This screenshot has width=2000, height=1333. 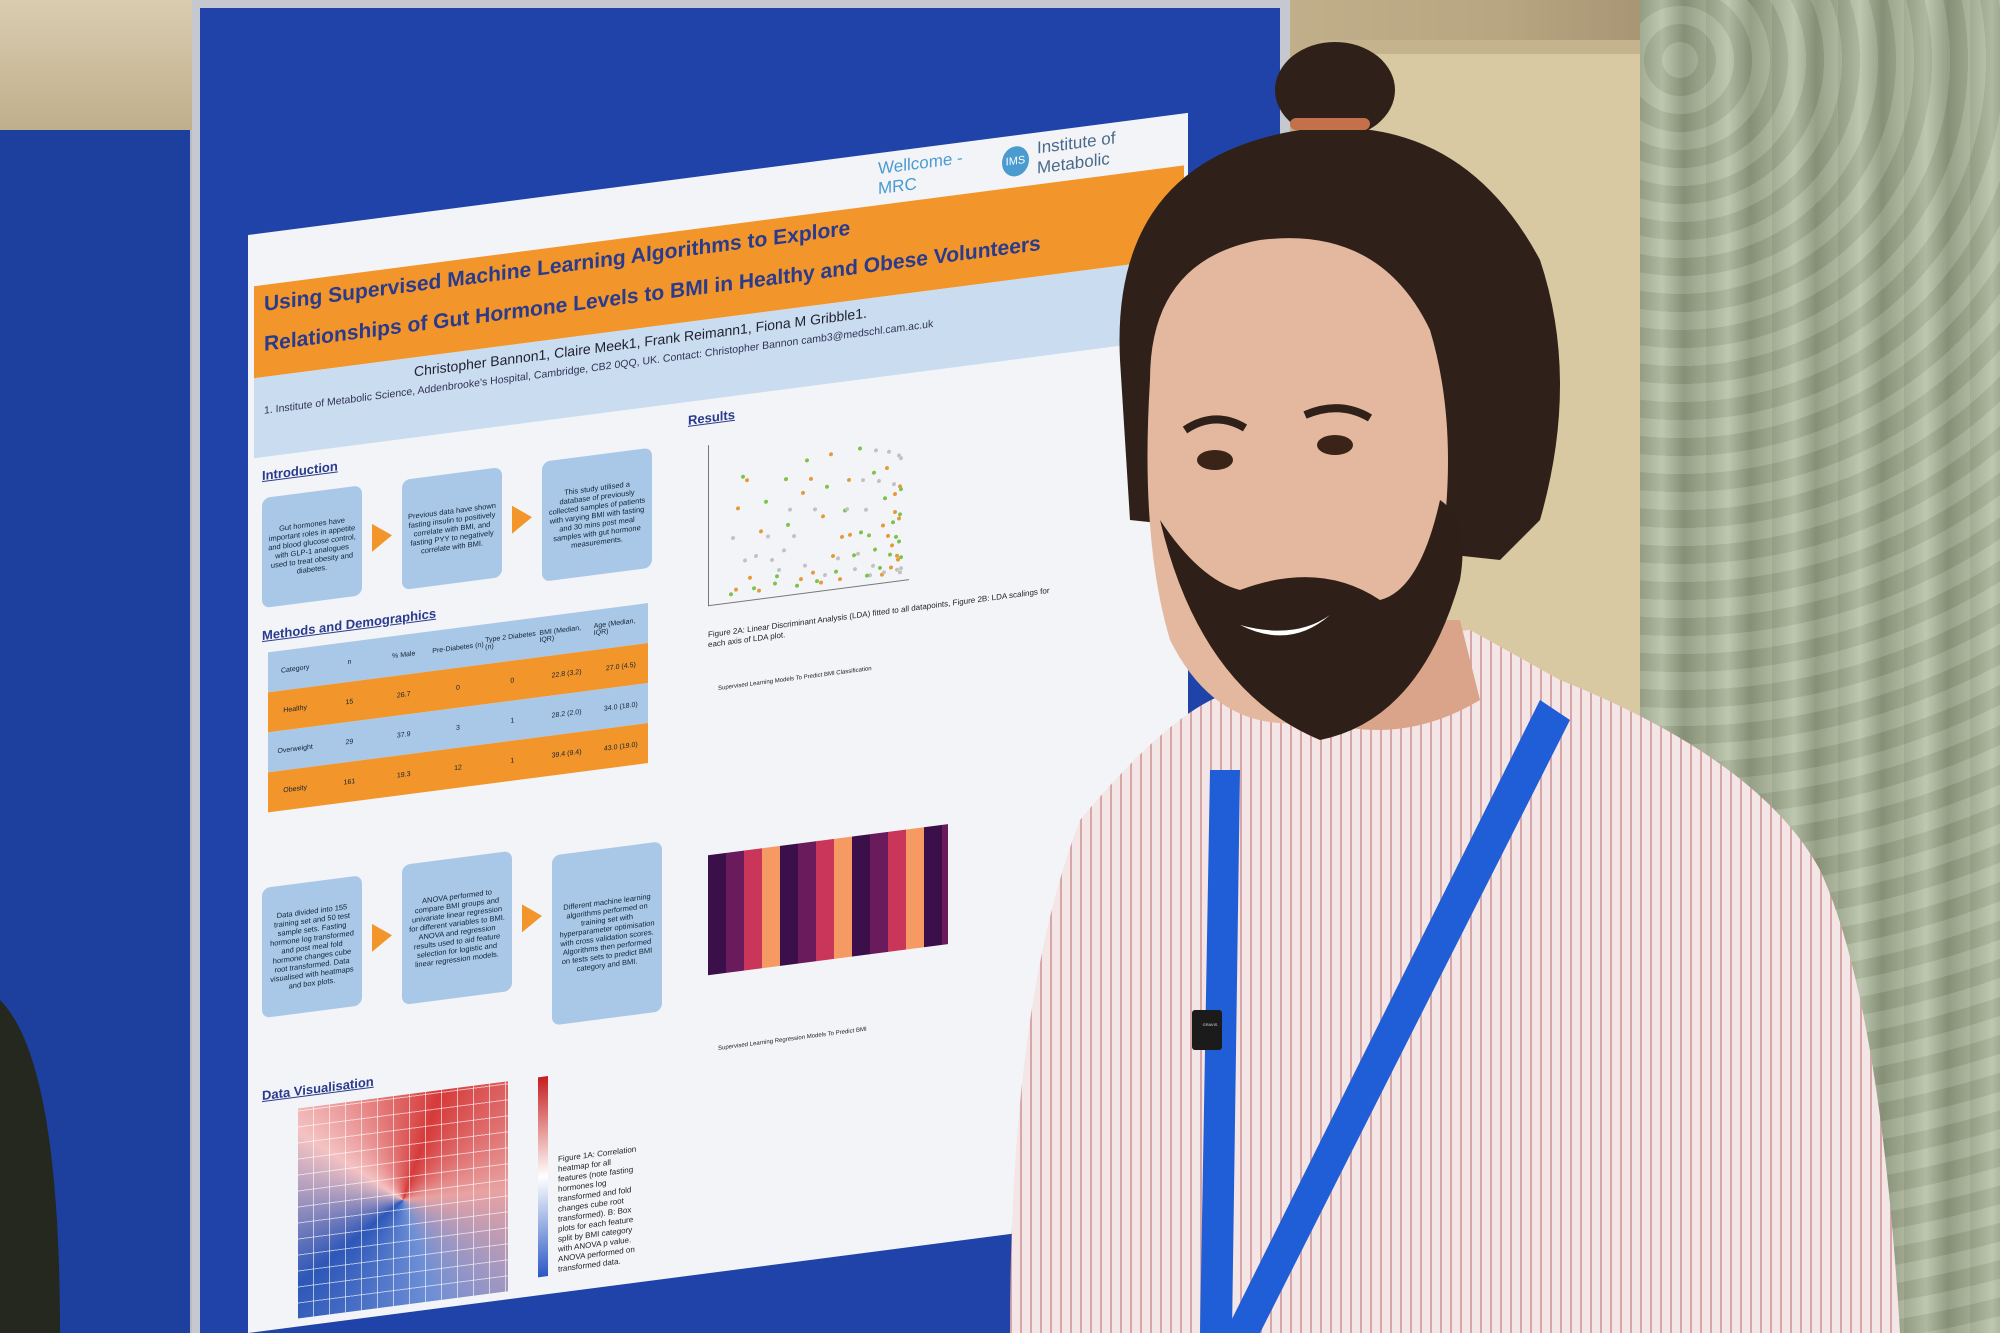 I want to click on right-eye, so click(x=1335, y=445).